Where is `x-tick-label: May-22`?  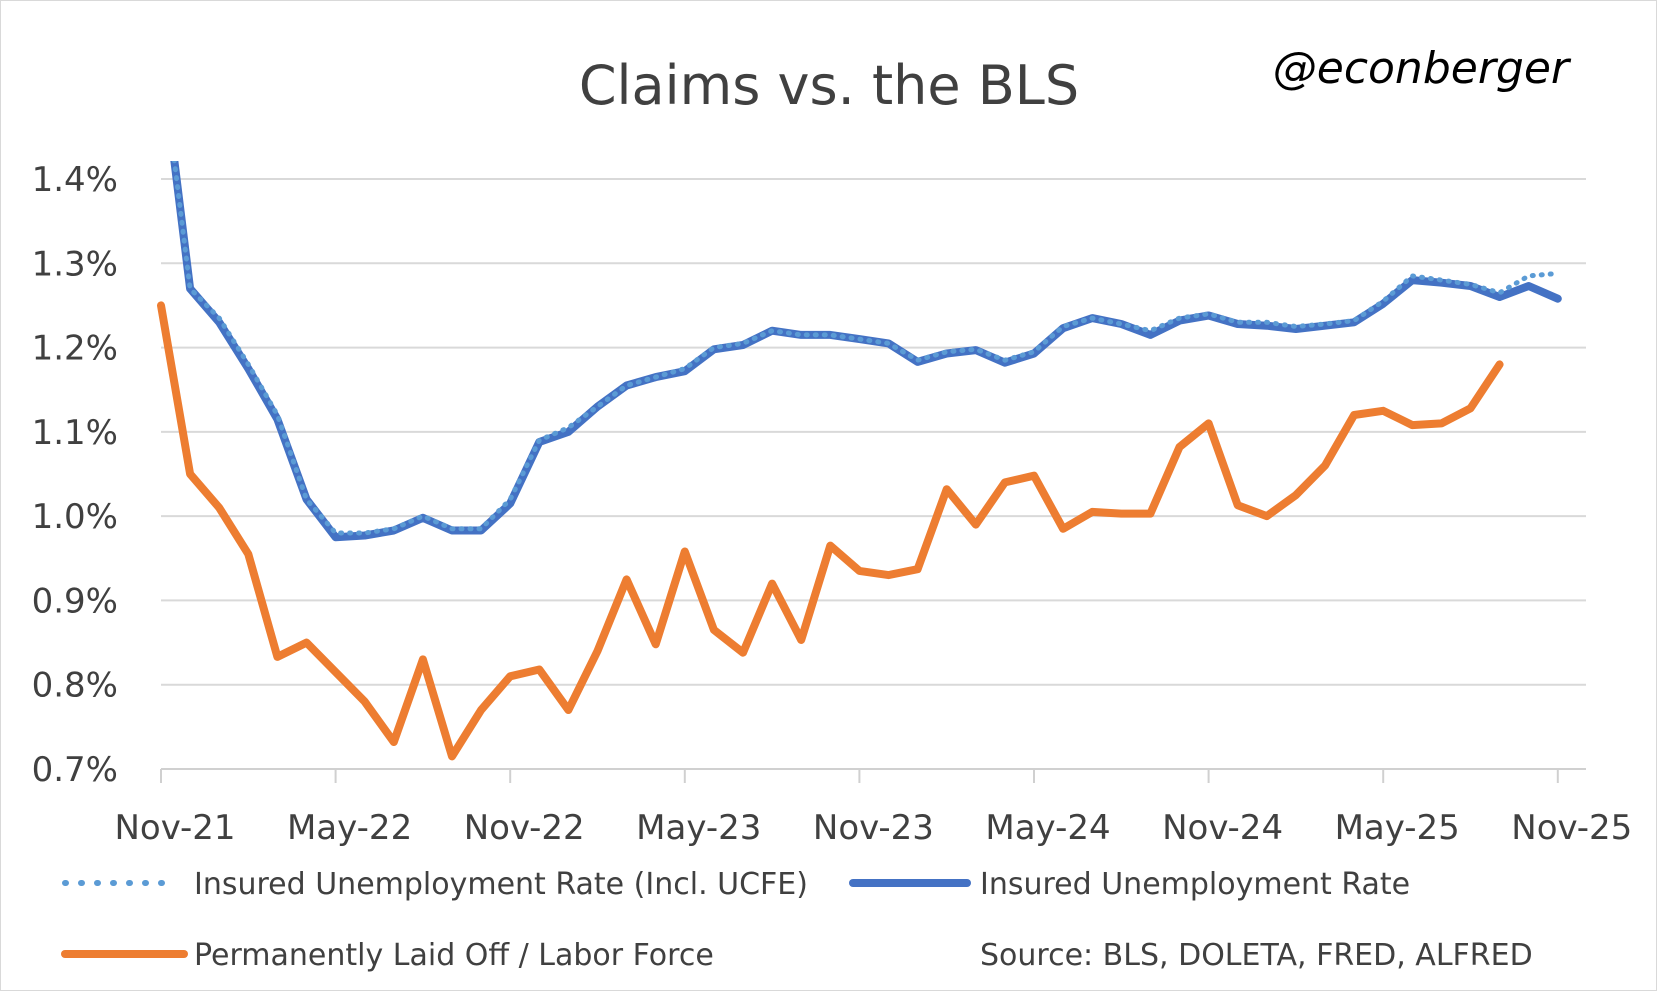 x-tick-label: May-22 is located at coordinates (349, 828).